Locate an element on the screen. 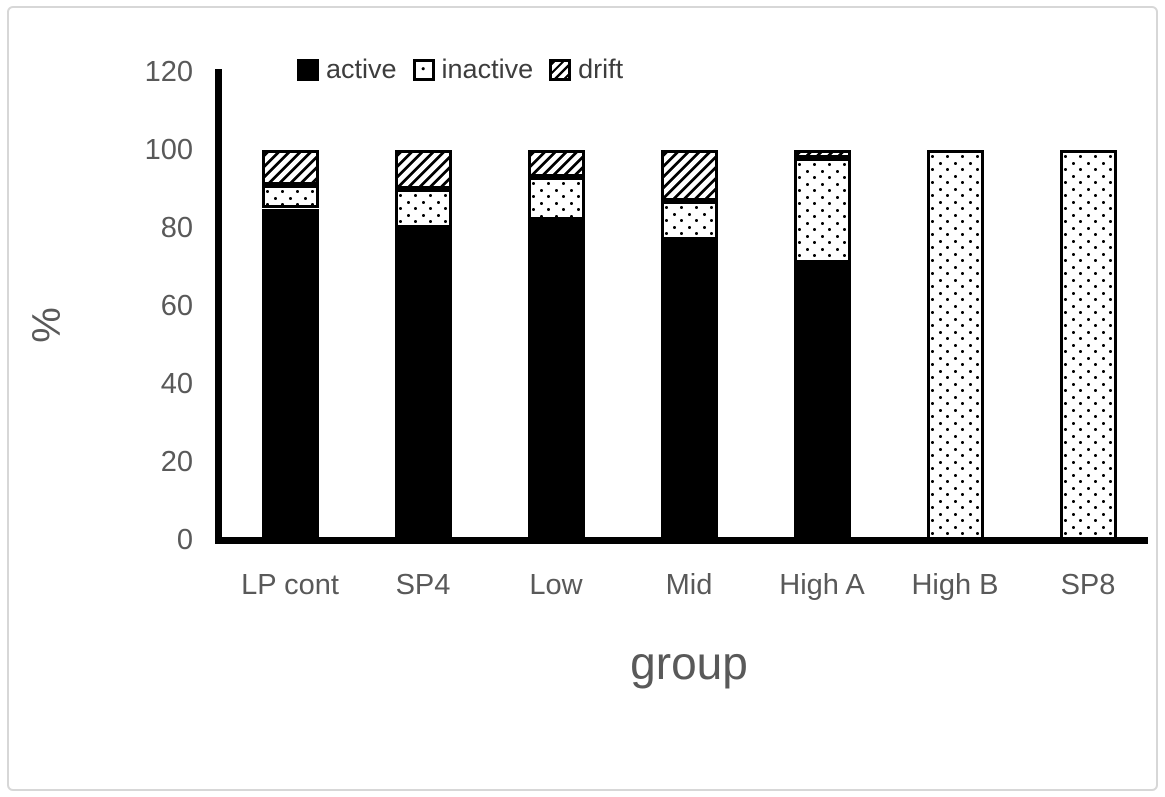 The image size is (1165, 797). active-swatch-icon is located at coordinates (308, 69).